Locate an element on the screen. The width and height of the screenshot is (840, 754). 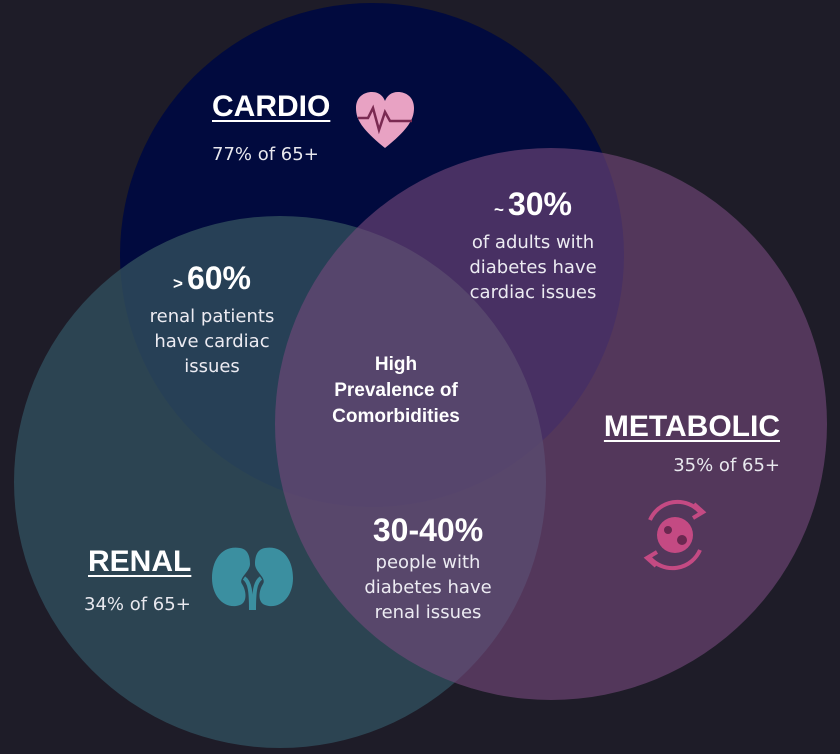
overlap-text: renal patients is located at coordinates (212, 316).